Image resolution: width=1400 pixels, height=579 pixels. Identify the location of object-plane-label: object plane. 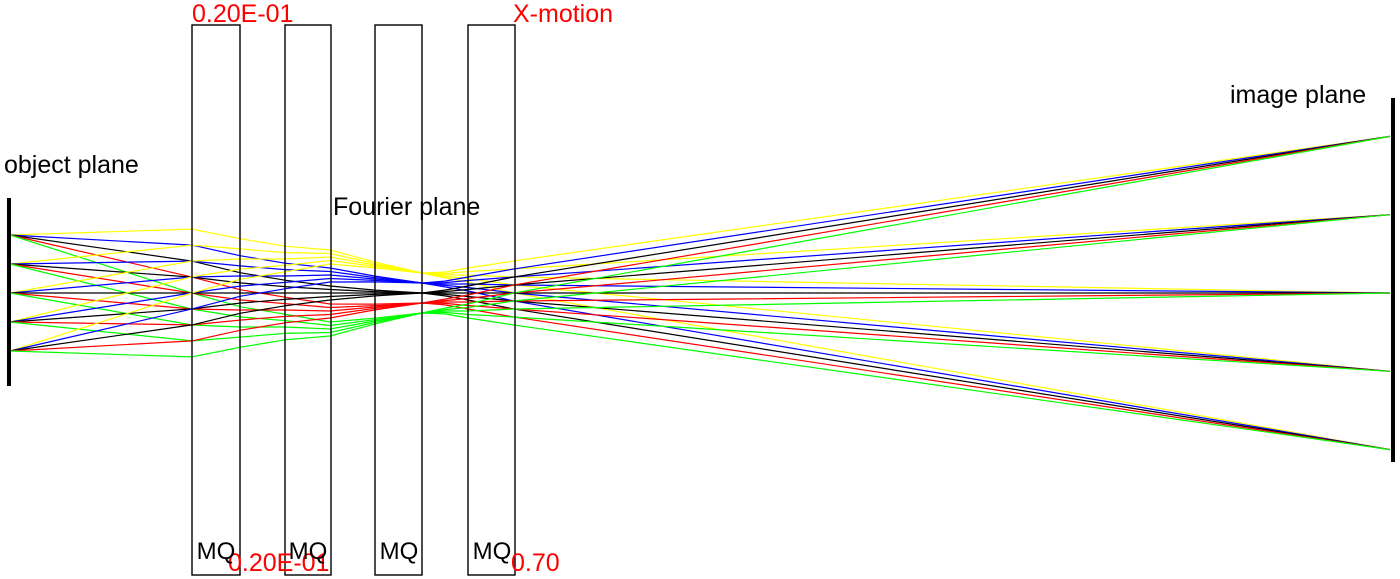
(71, 165).